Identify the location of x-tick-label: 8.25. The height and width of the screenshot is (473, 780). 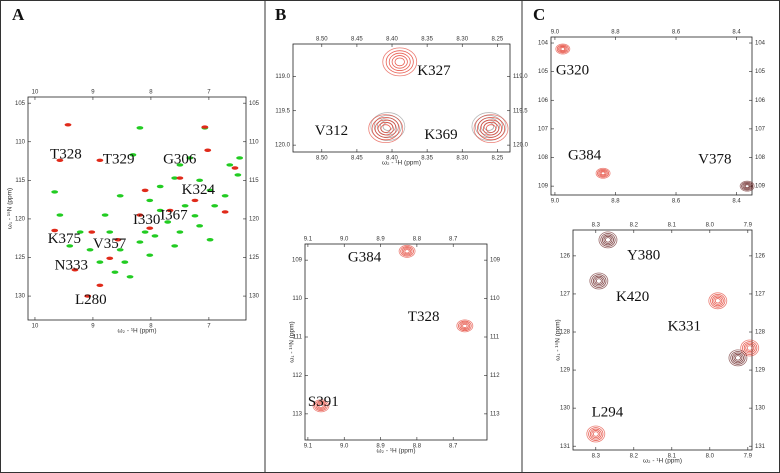
(498, 40).